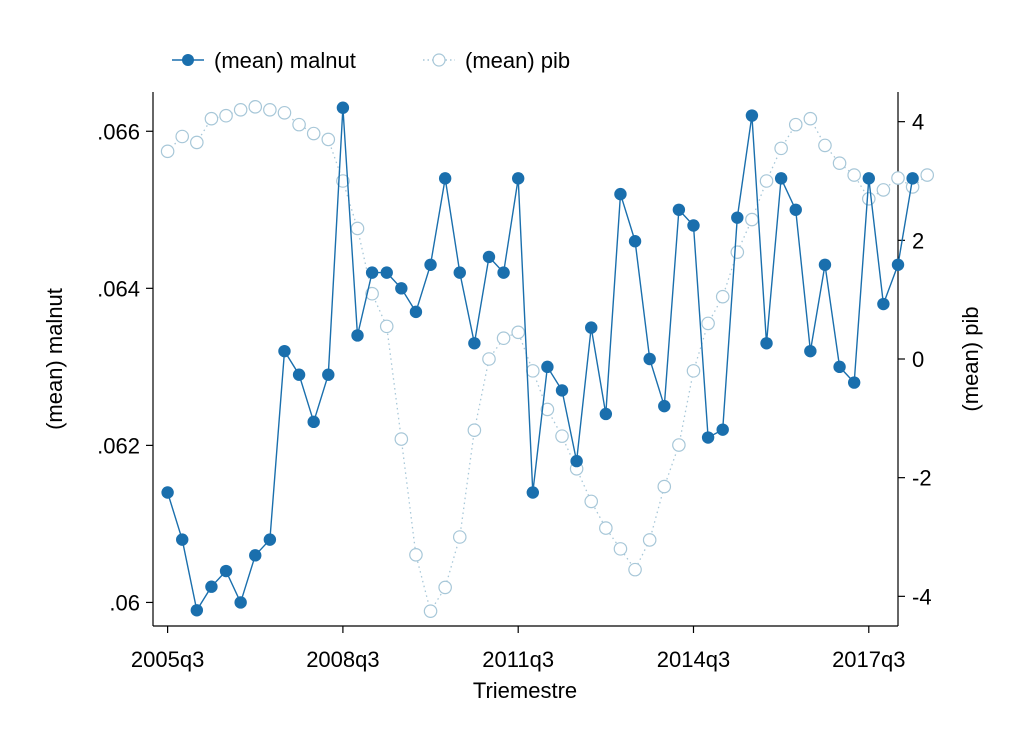 The height and width of the screenshot is (745, 1024). I want to click on y2-tick-label: 2, so click(918, 240).